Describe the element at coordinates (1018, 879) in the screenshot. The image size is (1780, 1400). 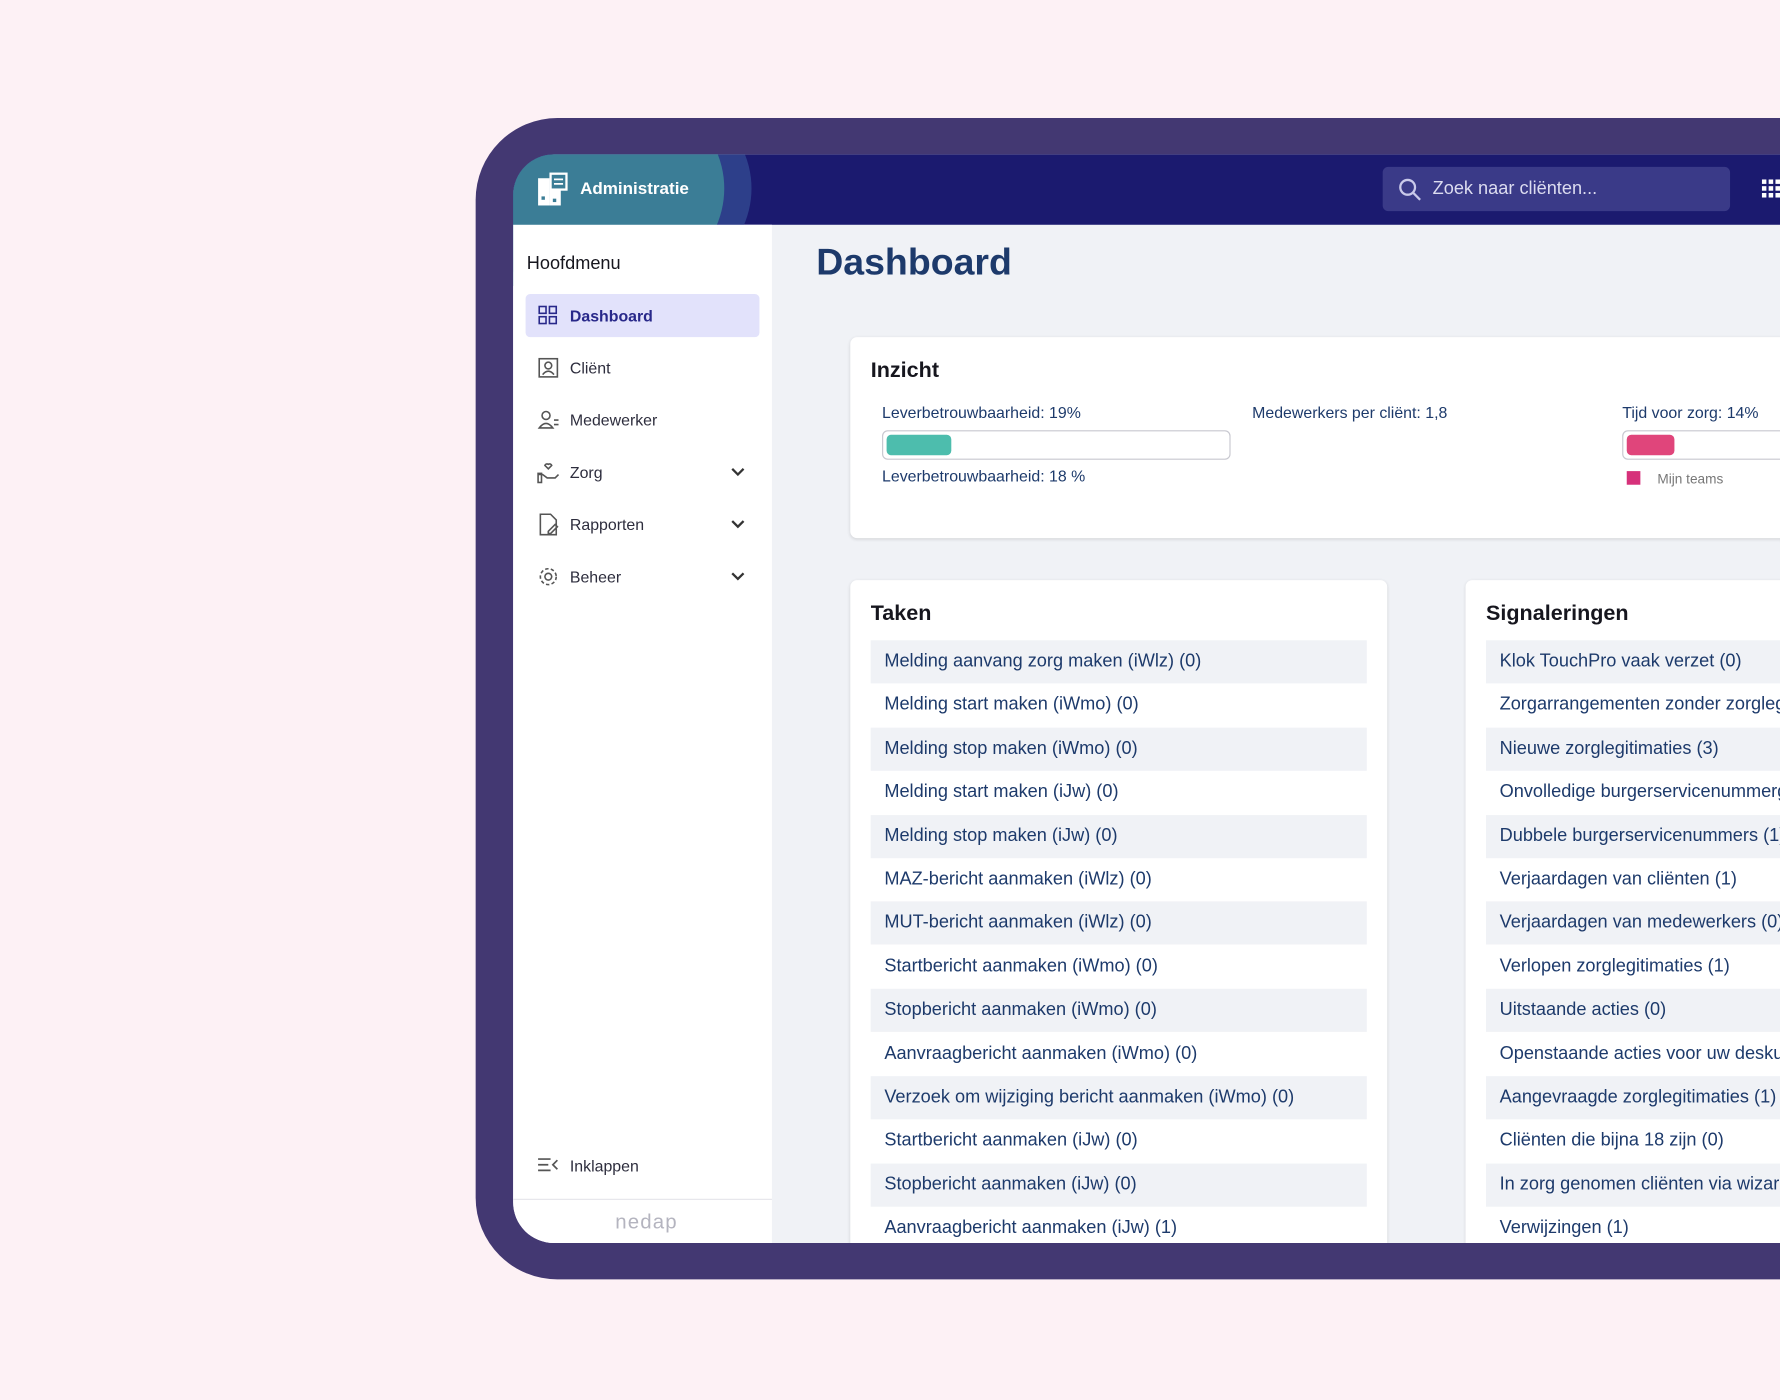
I see `task-link: MAZ-bericht aanmaken (iWlz) (0)` at that location.